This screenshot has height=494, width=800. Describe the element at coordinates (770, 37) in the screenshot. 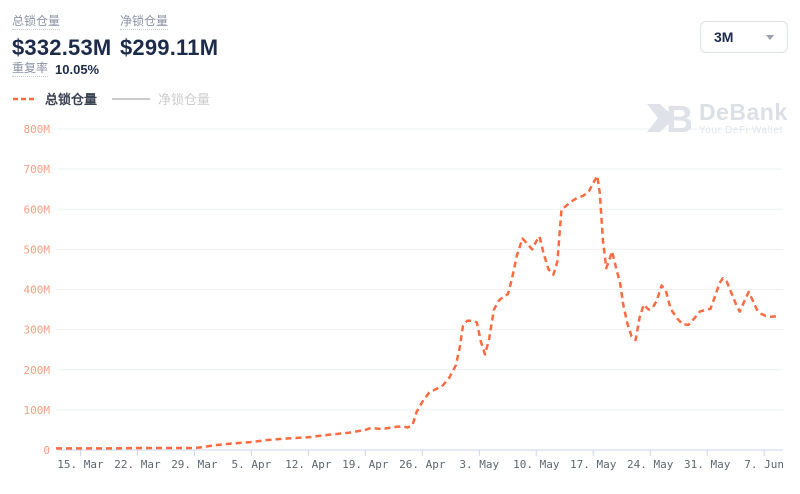

I see `chevron-down-icon` at that location.